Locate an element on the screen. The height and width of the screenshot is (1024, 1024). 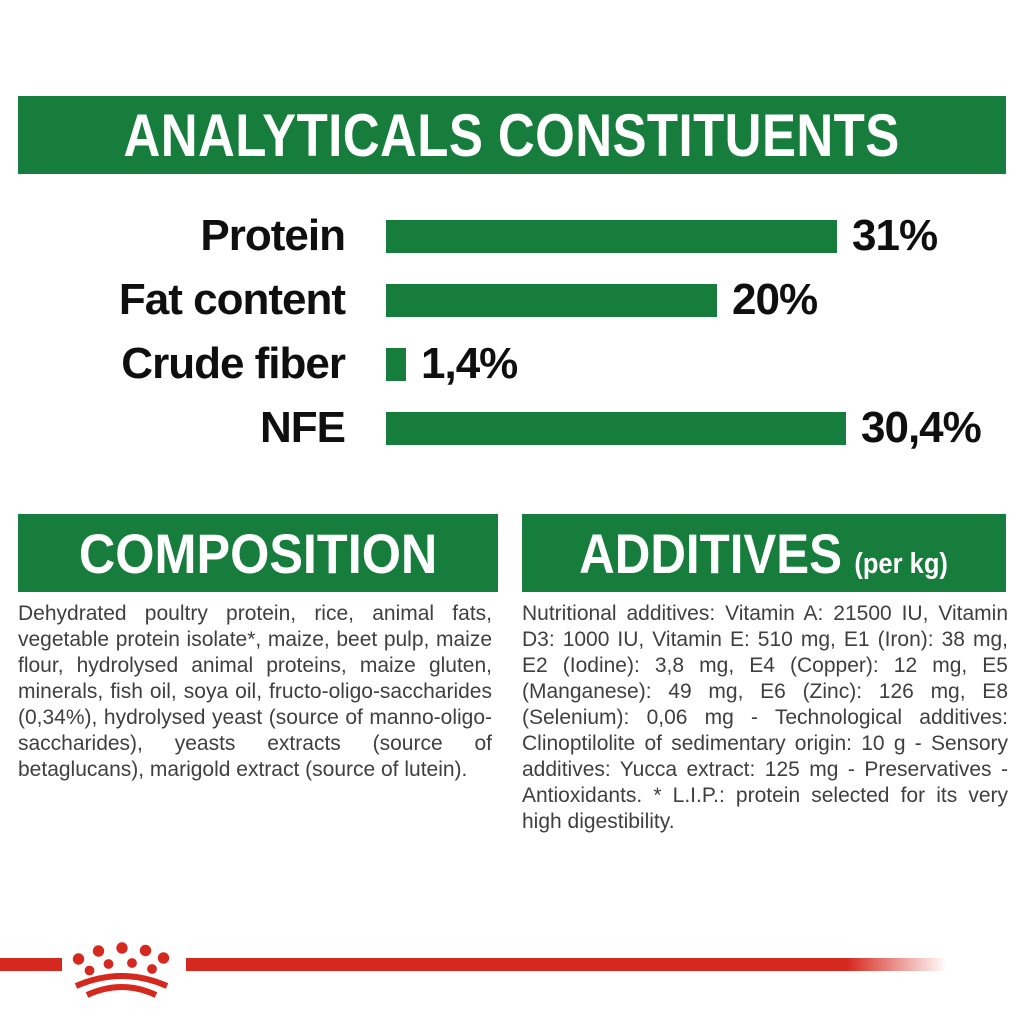
bar-track: 1,4% is located at coordinates (452, 364).